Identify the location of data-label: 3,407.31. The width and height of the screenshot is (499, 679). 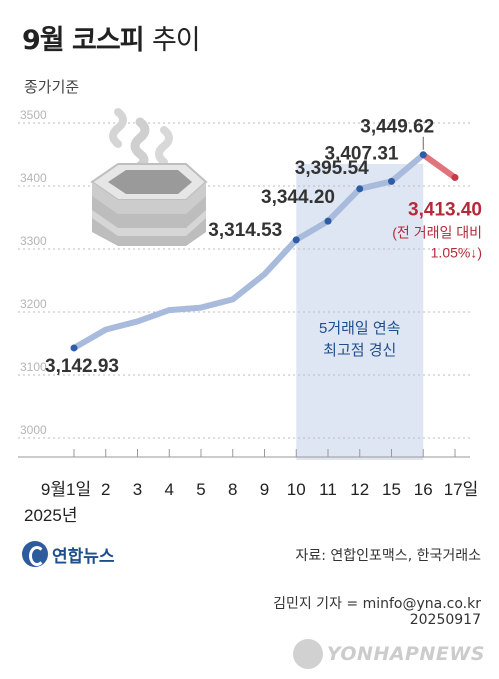
(362, 153).